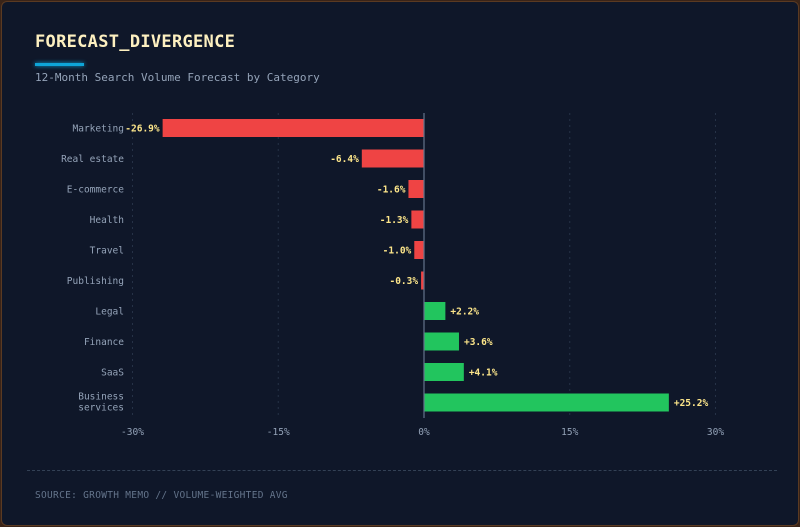 This screenshot has height=527, width=800. I want to click on data-label: -1.6%, so click(391, 190).